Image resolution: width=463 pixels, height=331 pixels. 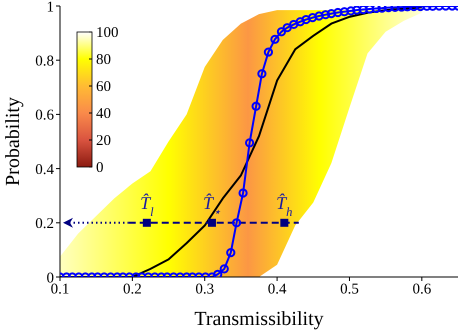 What do you see at coordinates (107, 33) in the screenshot?
I see `annotation: 100` at bounding box center [107, 33].